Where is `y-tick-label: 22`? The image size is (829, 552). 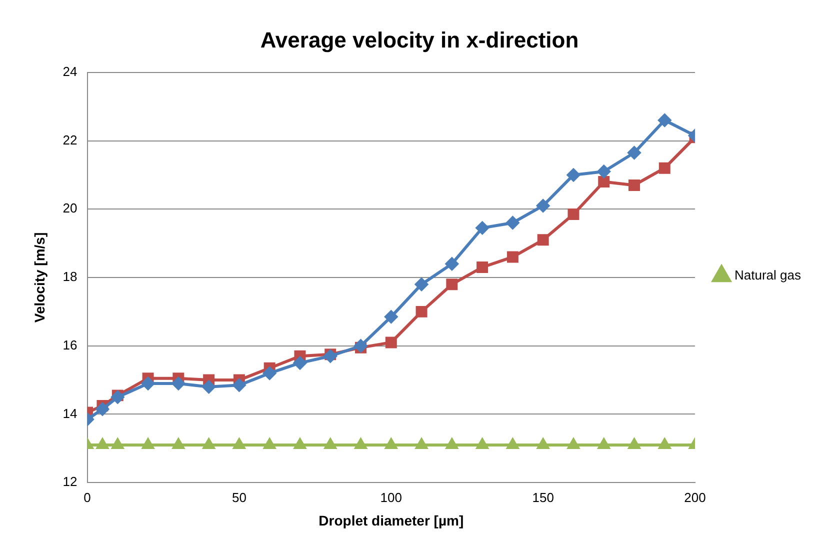 y-tick-label: 22 is located at coordinates (70, 140).